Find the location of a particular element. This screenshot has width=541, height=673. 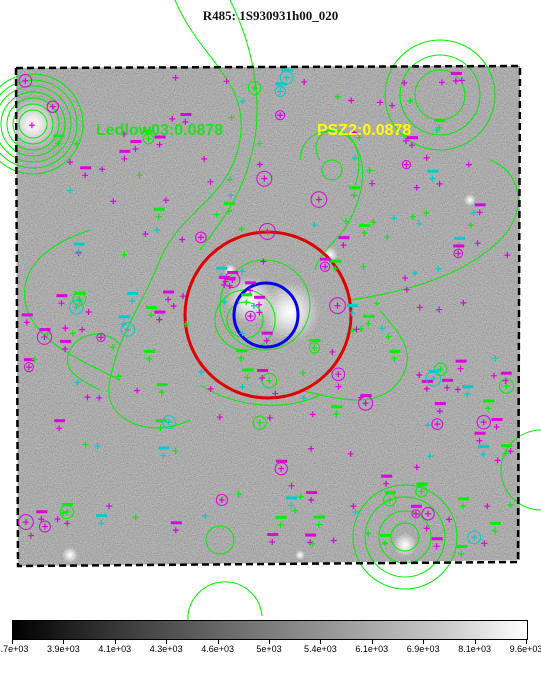

colorbar-tick-label: 5e+03 is located at coordinates (269, 649).